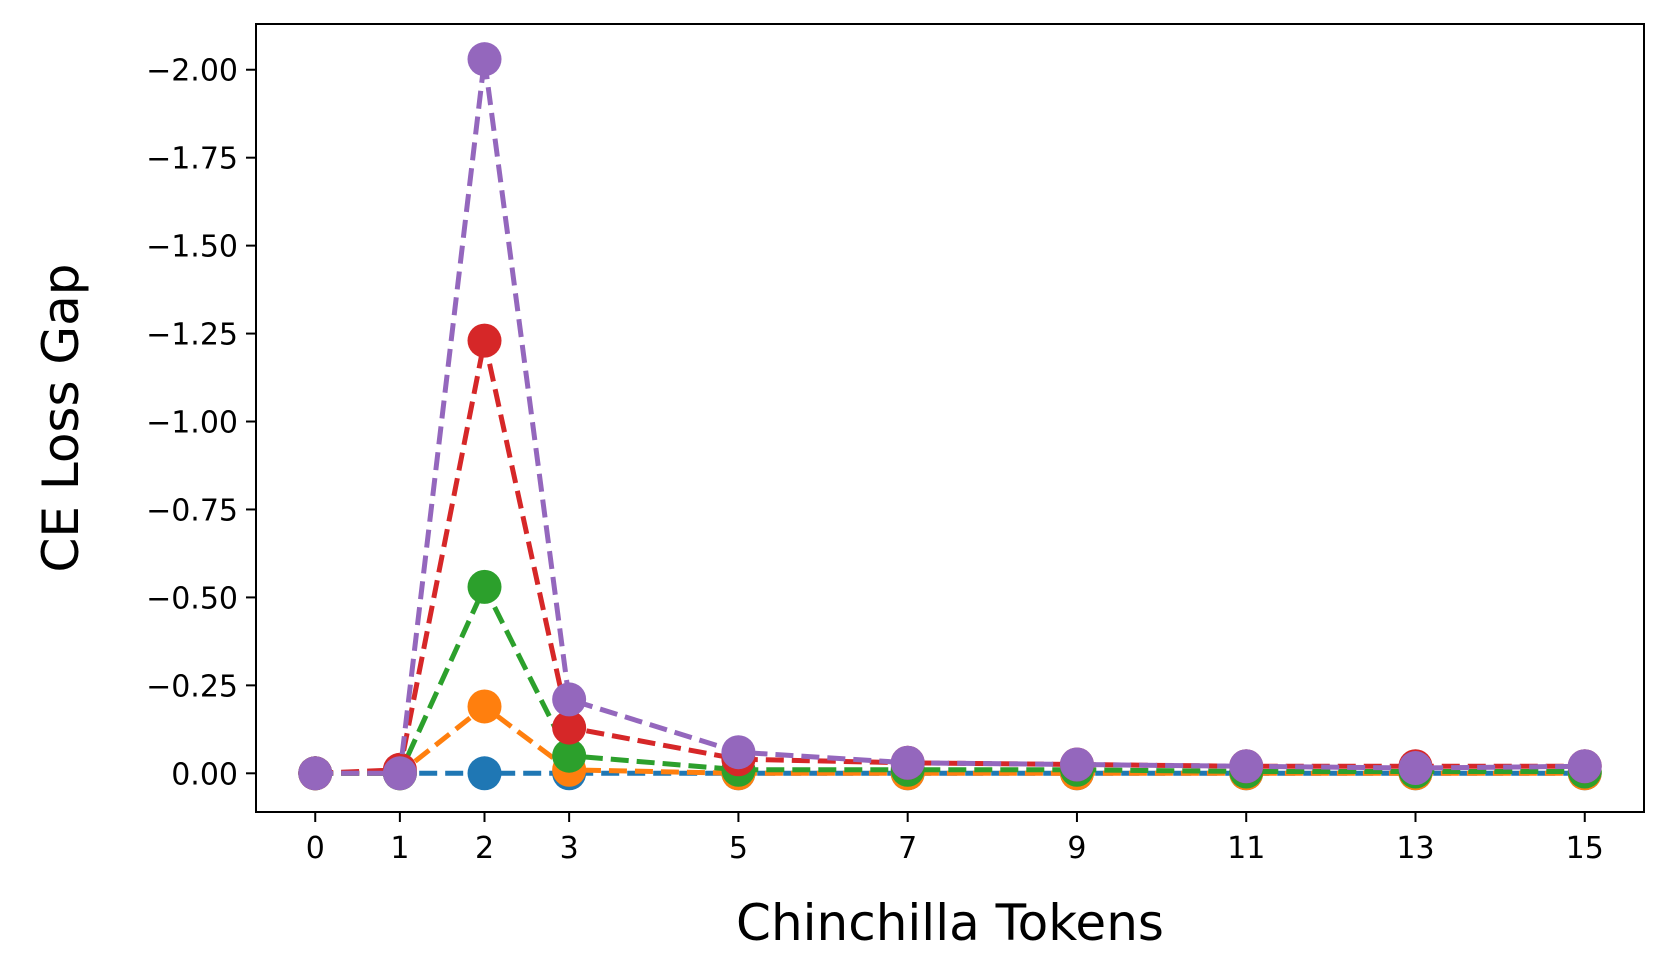  What do you see at coordinates (907, 848) in the screenshot?
I see `x-tick-label: 7` at bounding box center [907, 848].